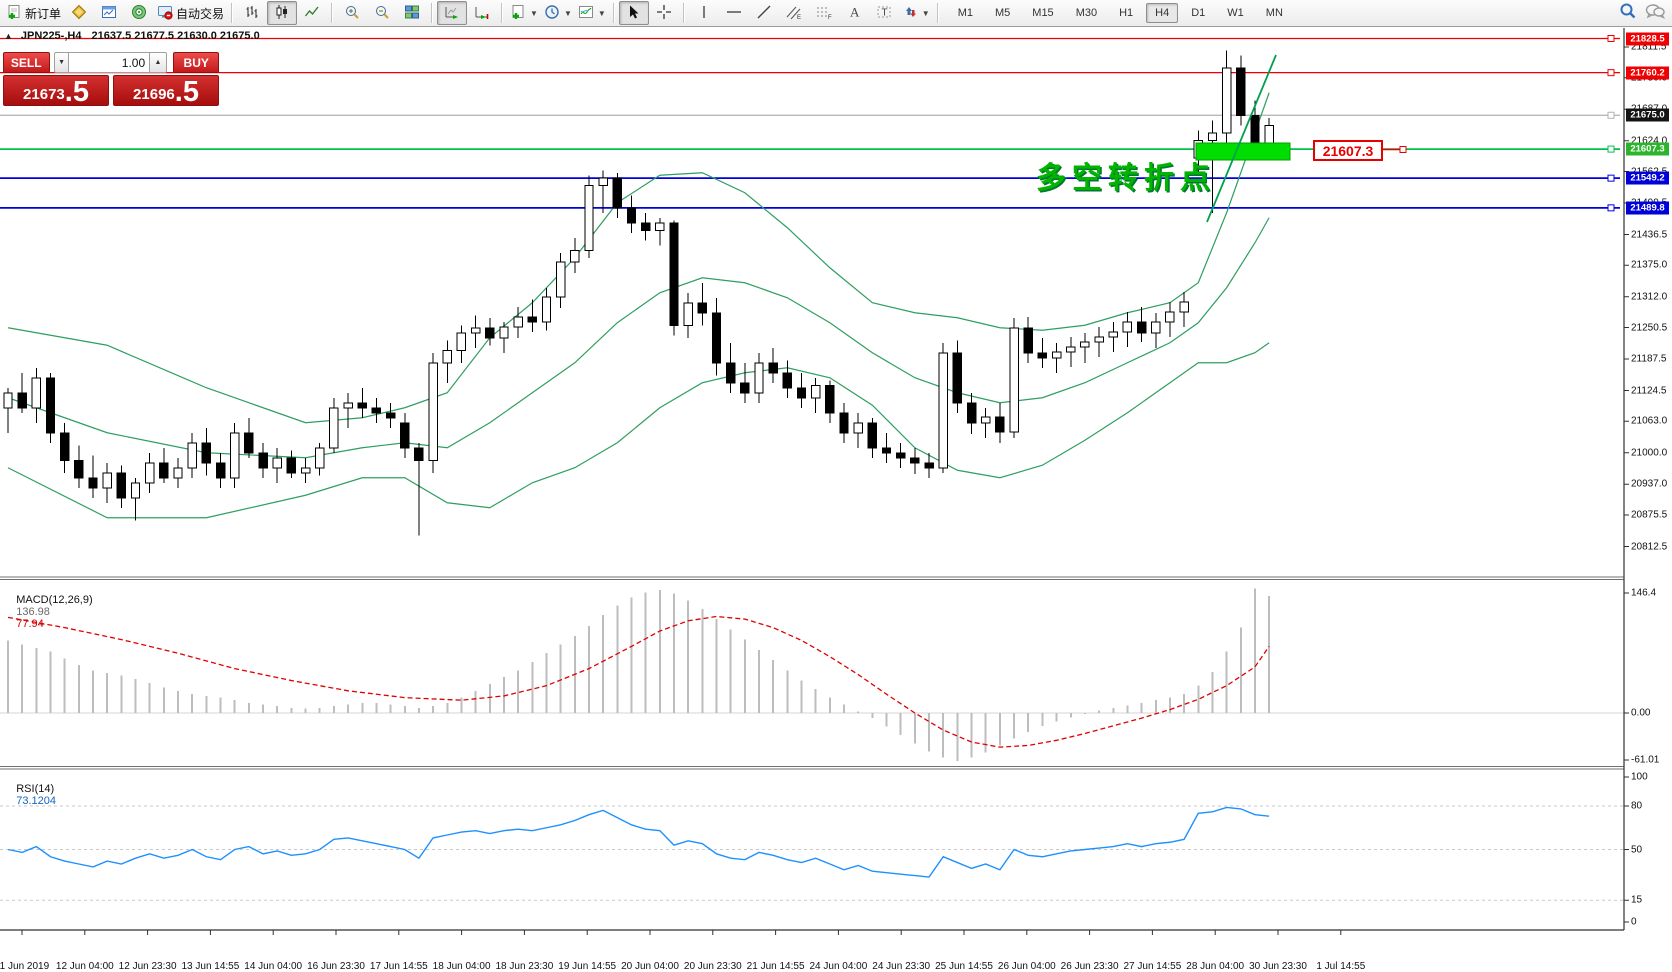 The image size is (1672, 972). What do you see at coordinates (1341, 966) in the screenshot?
I see `time-label: 1 Jul 14:55` at bounding box center [1341, 966].